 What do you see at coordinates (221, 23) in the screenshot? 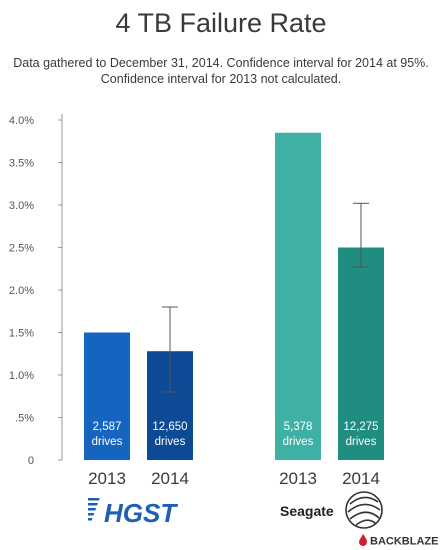
I see `chart-title: 4 TB Failure Rate` at bounding box center [221, 23].